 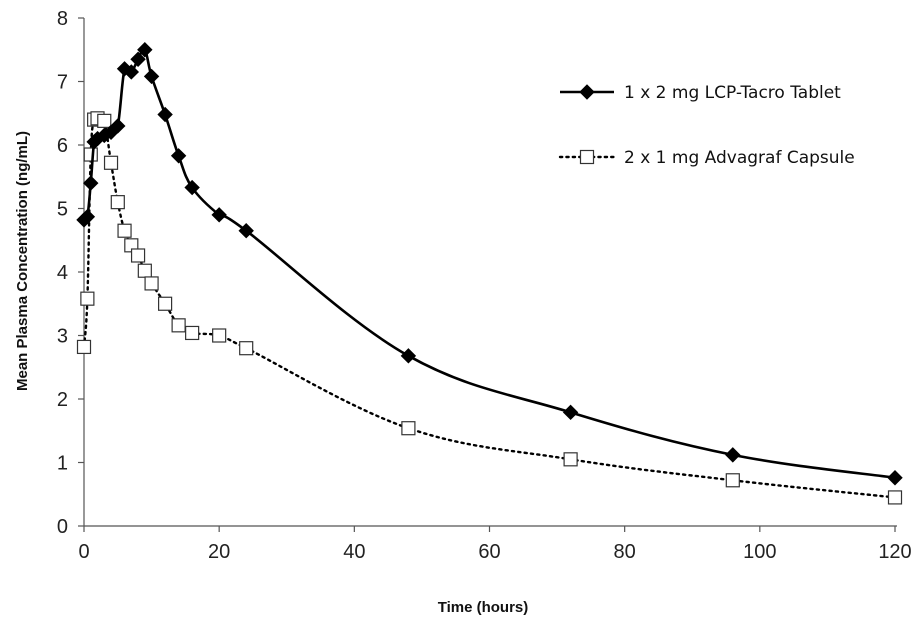 What do you see at coordinates (62, 83) in the screenshot?
I see `y-tick-label: 7` at bounding box center [62, 83].